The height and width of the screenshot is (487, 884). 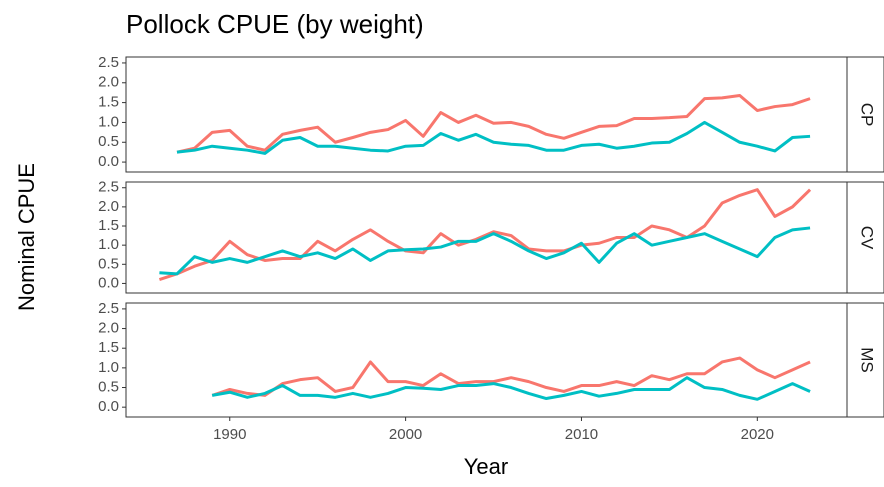 What do you see at coordinates (867, 115) in the screenshot?
I see `facet-label: CP` at bounding box center [867, 115].